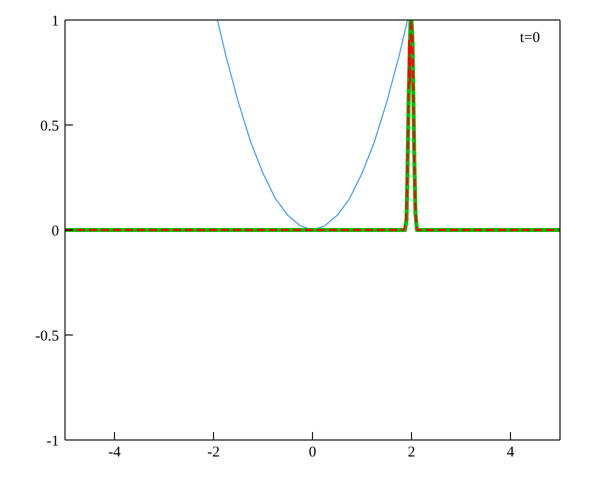 The height and width of the screenshot is (480, 600). I want to click on line-series, so click(312, 125).